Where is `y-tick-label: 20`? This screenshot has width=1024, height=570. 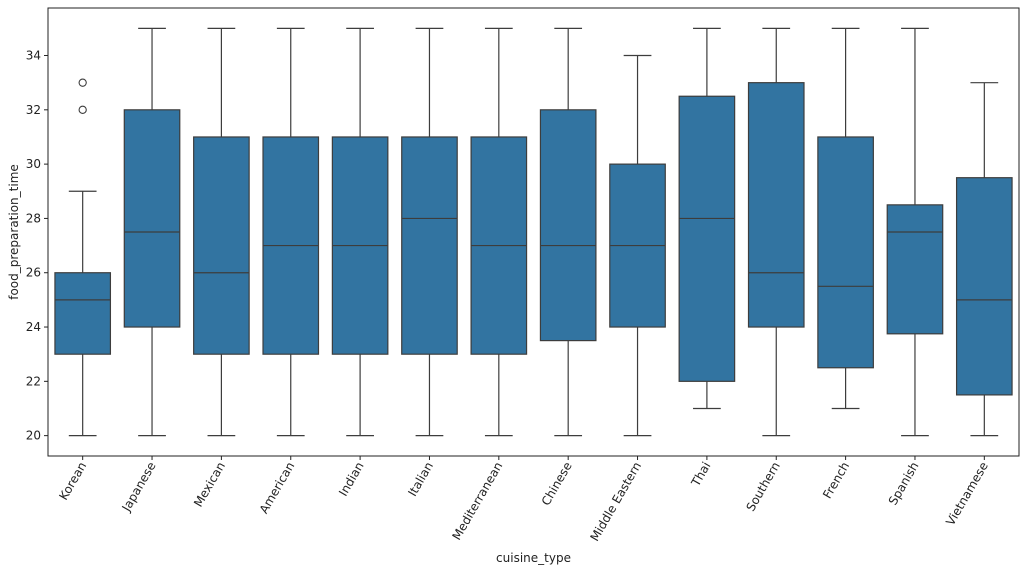 y-tick-label: 20 is located at coordinates (33, 436).